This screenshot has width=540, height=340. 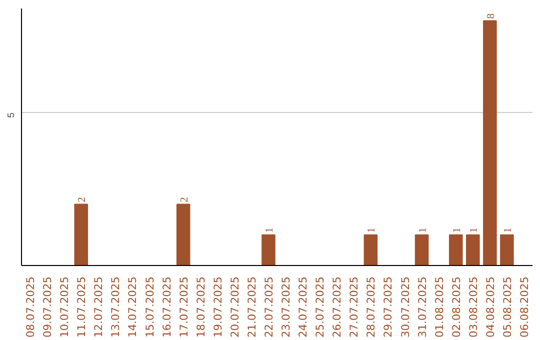 I want to click on x-tick-label: 10.07.2025, so click(x=65, y=307).